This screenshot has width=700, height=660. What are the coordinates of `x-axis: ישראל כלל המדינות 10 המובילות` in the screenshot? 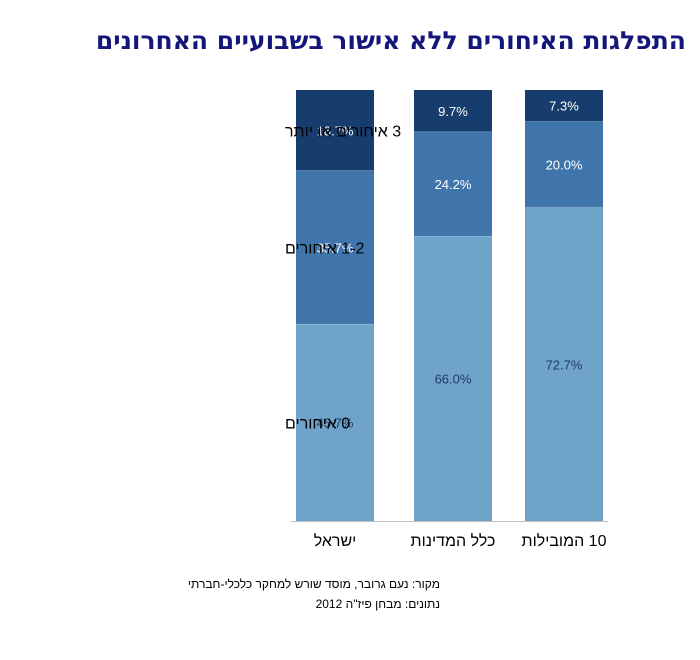 It's located at (449, 535).